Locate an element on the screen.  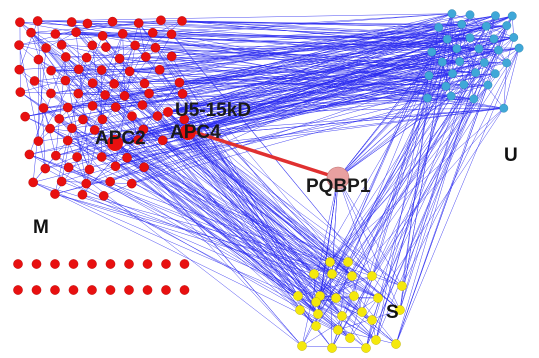
node-u5-15kd is located at coordinates (168, 112).